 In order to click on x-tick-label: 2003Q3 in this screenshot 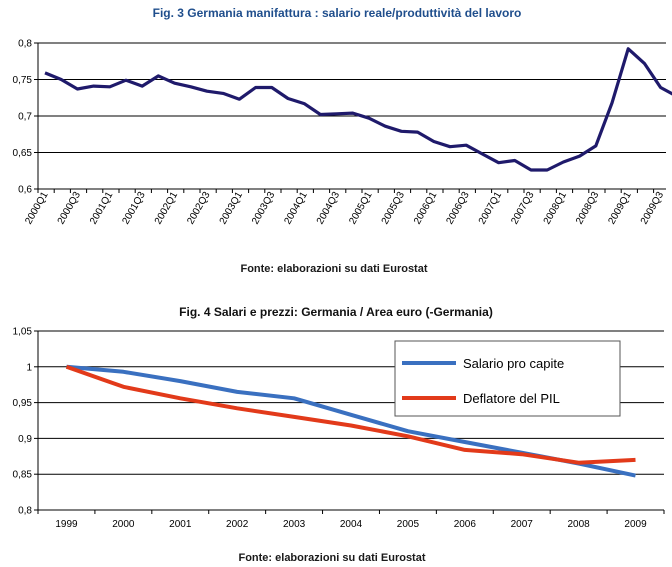, I will do `click(264, 208)`.